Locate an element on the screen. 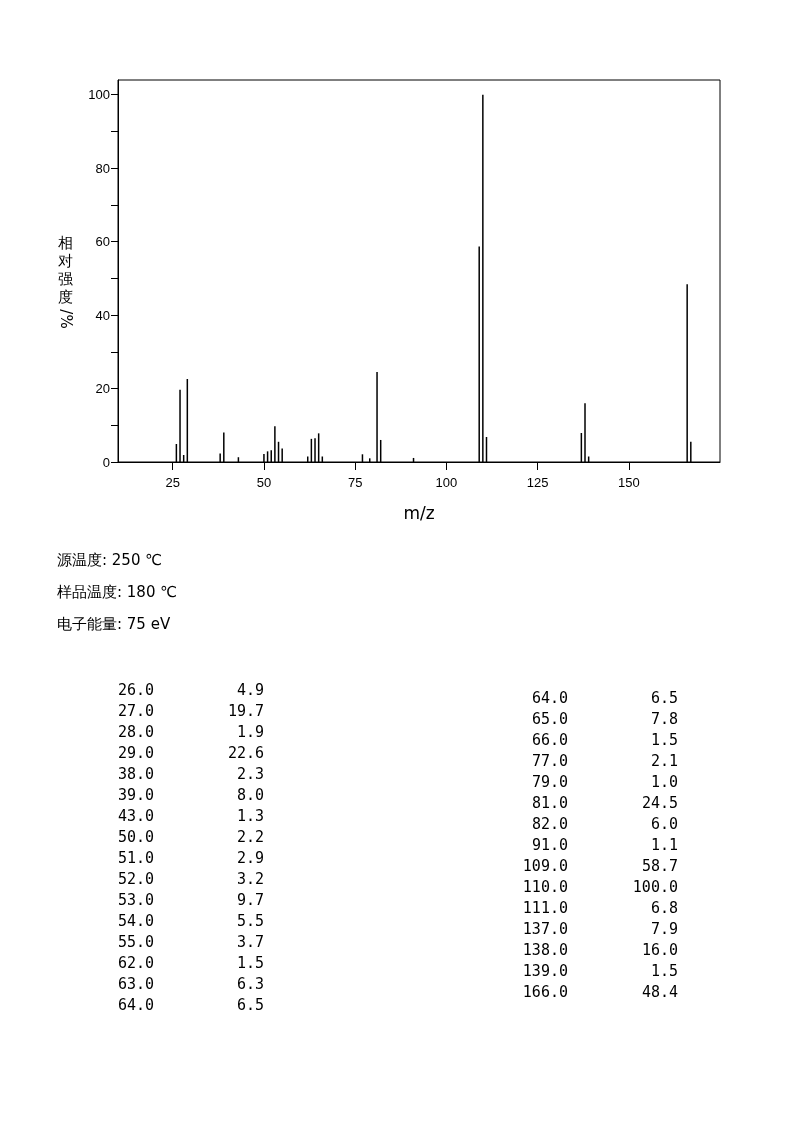 Image resolution: width=794 pixels, height=1134 pixels. y-tick-label: 60 is located at coordinates (102, 242).